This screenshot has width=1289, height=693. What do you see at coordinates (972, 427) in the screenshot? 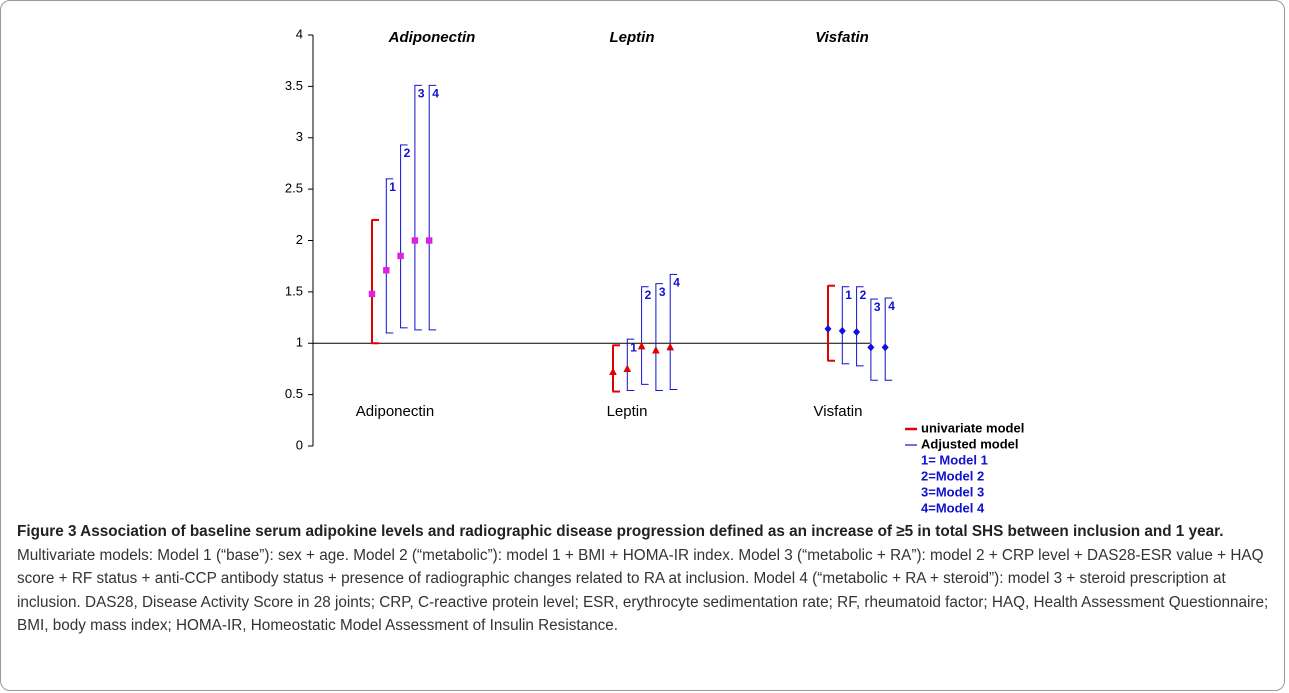
I see `legend-label: univariate model` at bounding box center [972, 427].